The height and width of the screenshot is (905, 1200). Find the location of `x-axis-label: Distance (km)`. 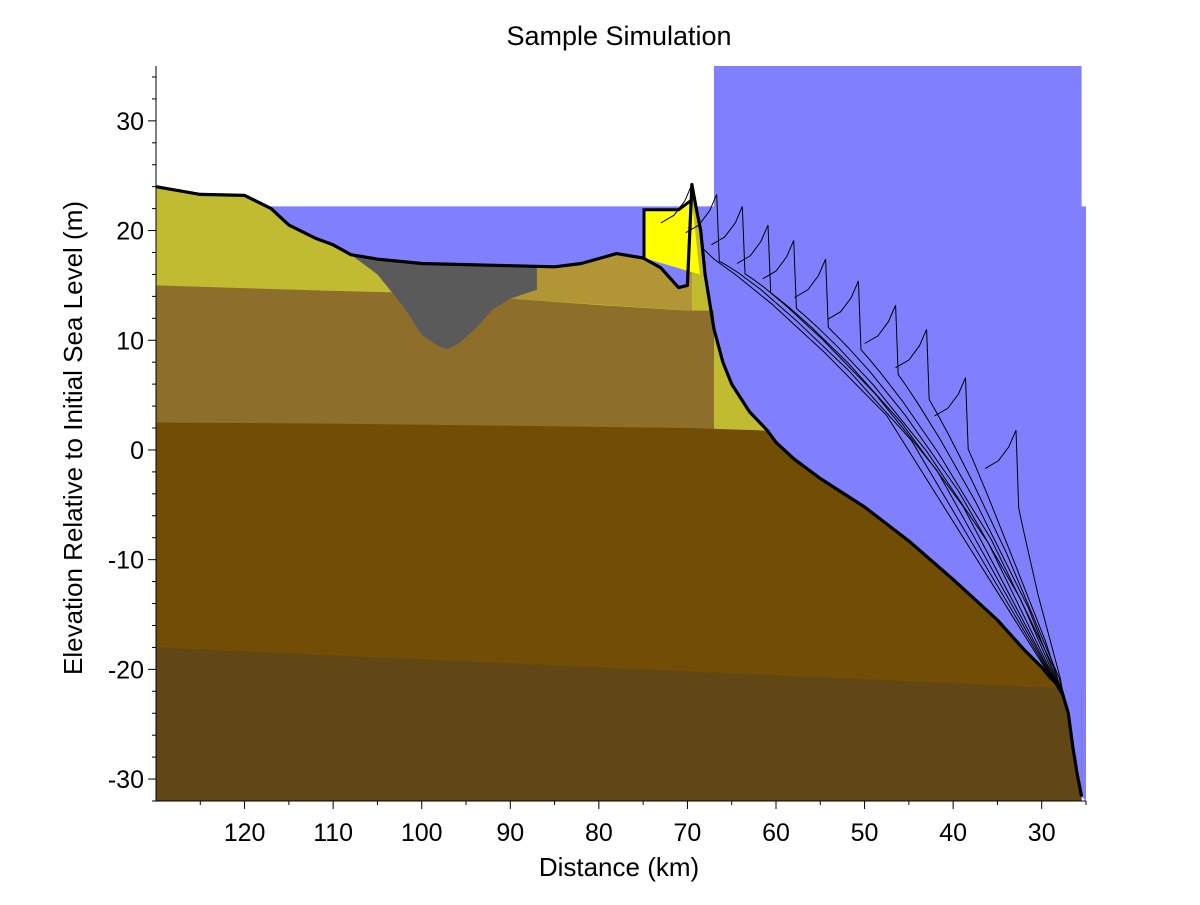

x-axis-label: Distance (km) is located at coordinates (619, 867).